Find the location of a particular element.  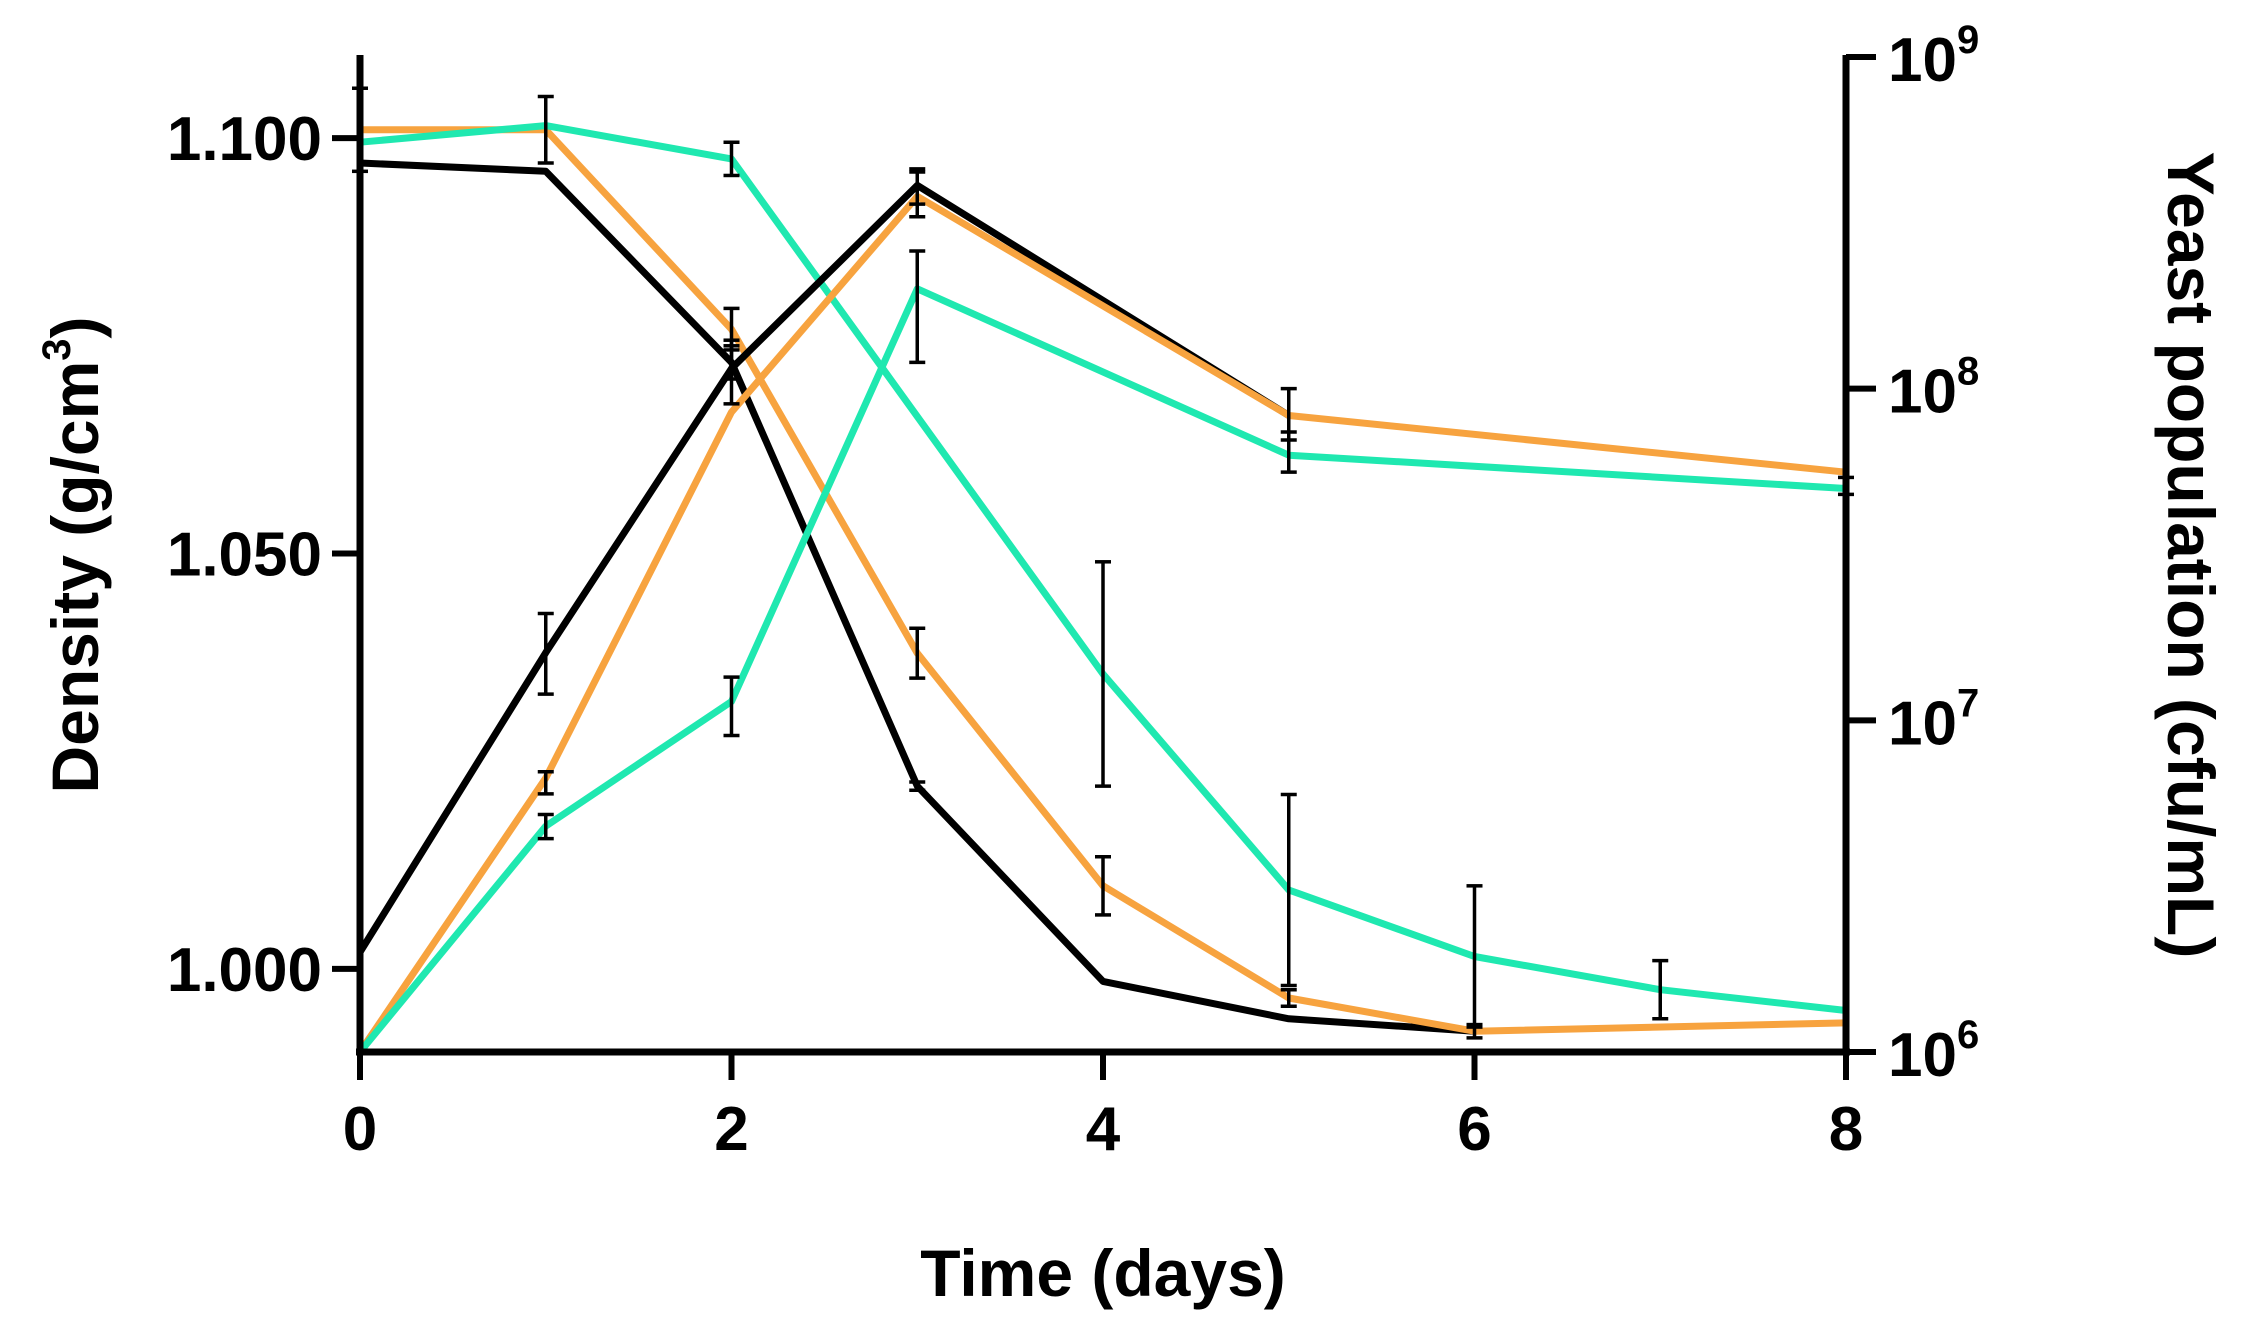

left-y-tick-label: 1.050 is located at coordinates (244, 555).